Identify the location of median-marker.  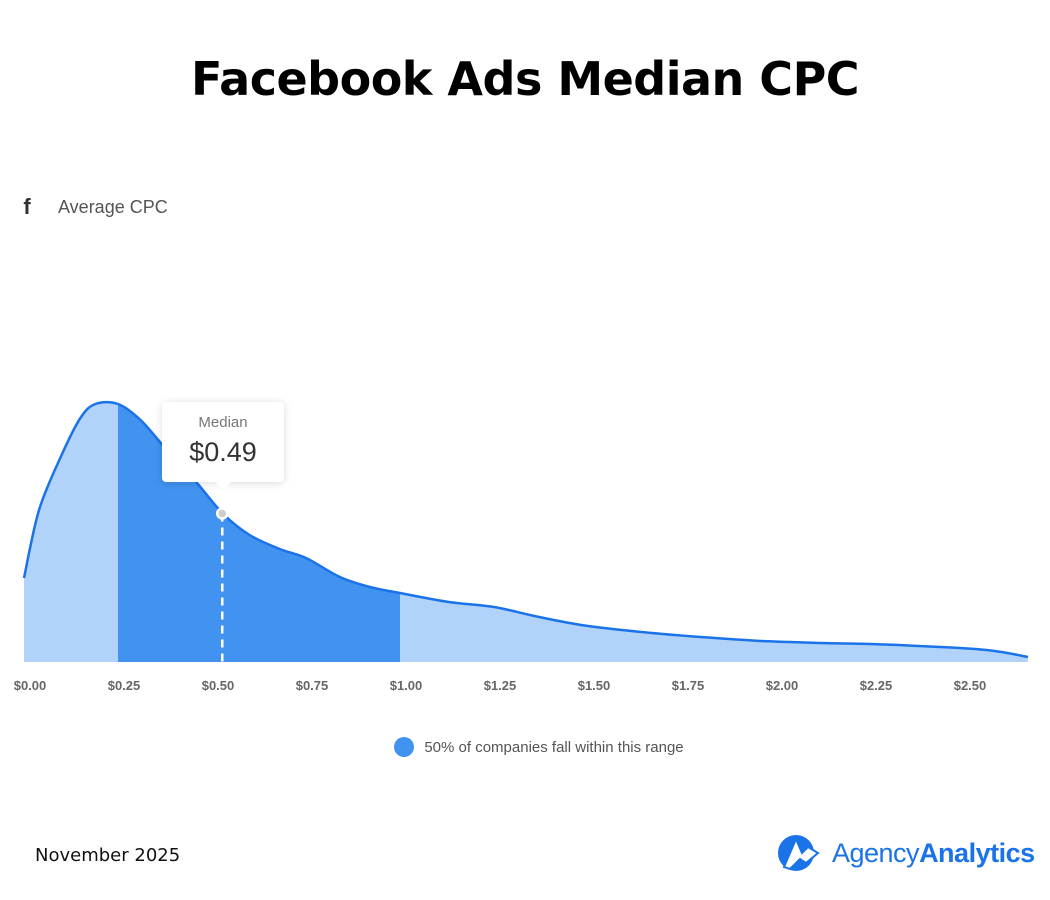
(222, 513).